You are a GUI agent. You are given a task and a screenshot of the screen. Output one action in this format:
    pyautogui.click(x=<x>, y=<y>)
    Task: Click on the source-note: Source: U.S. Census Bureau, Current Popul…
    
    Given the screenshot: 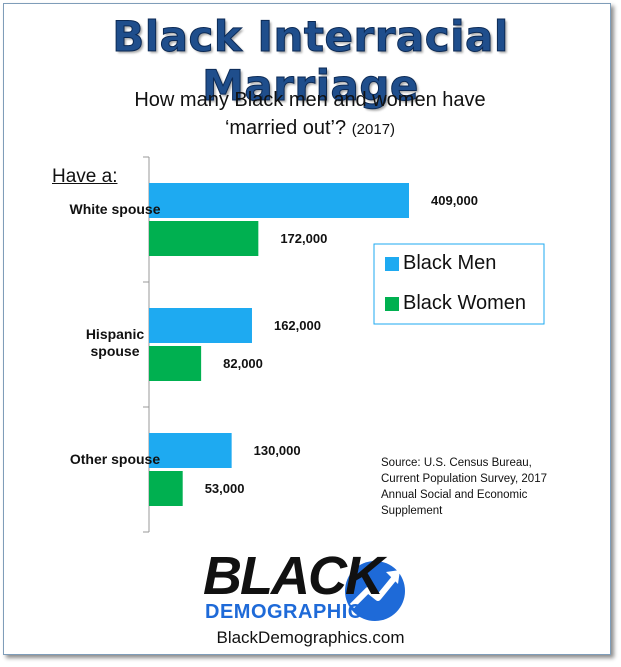 What is the action you would take?
    pyautogui.click(x=464, y=487)
    